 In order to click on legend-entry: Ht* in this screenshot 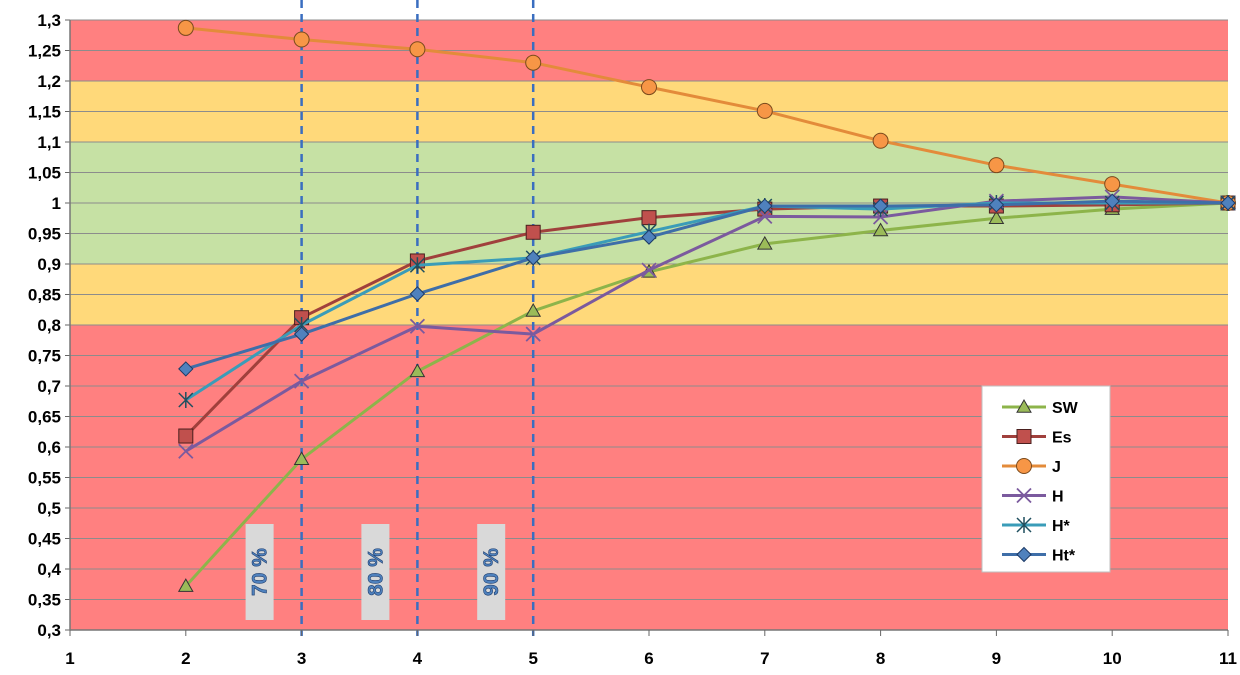, I will do `click(1039, 555)`.